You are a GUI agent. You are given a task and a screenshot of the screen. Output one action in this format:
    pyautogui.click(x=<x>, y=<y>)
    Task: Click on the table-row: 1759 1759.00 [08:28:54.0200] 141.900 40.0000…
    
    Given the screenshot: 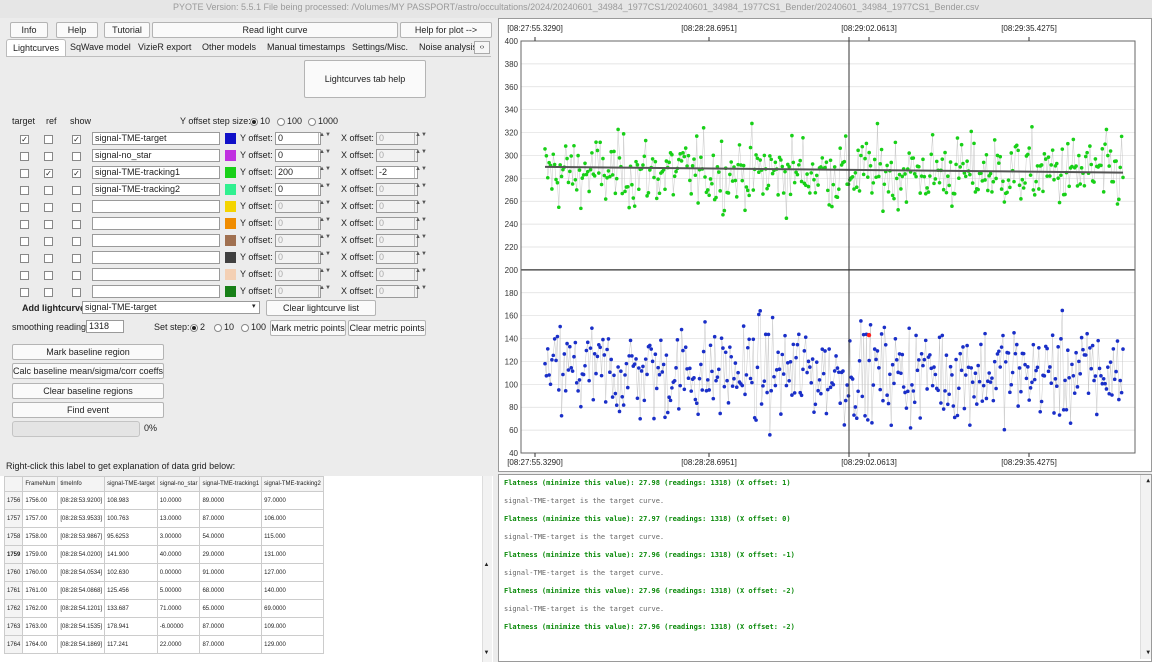 What is the action you would take?
    pyautogui.click(x=163, y=554)
    